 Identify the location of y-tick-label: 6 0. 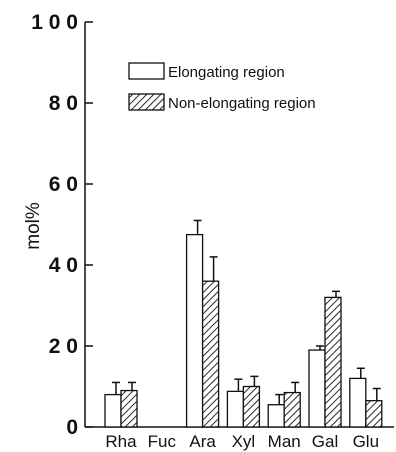
(63, 184).